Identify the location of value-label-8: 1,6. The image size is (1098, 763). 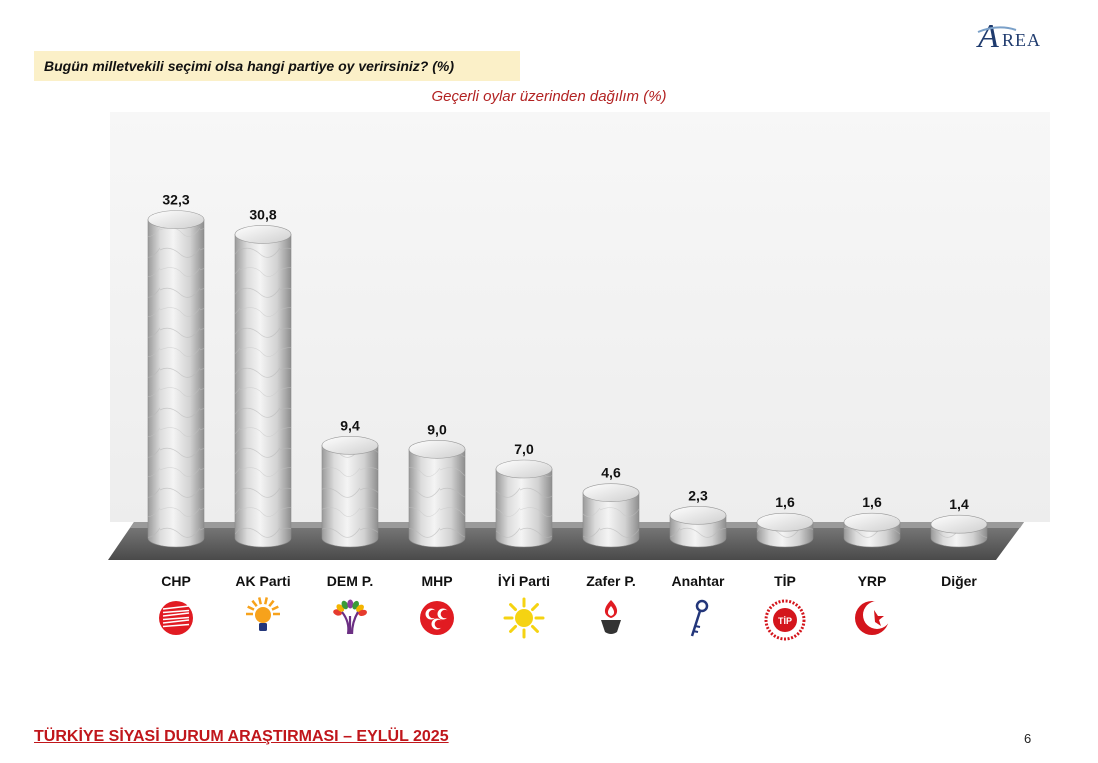
(872, 502).